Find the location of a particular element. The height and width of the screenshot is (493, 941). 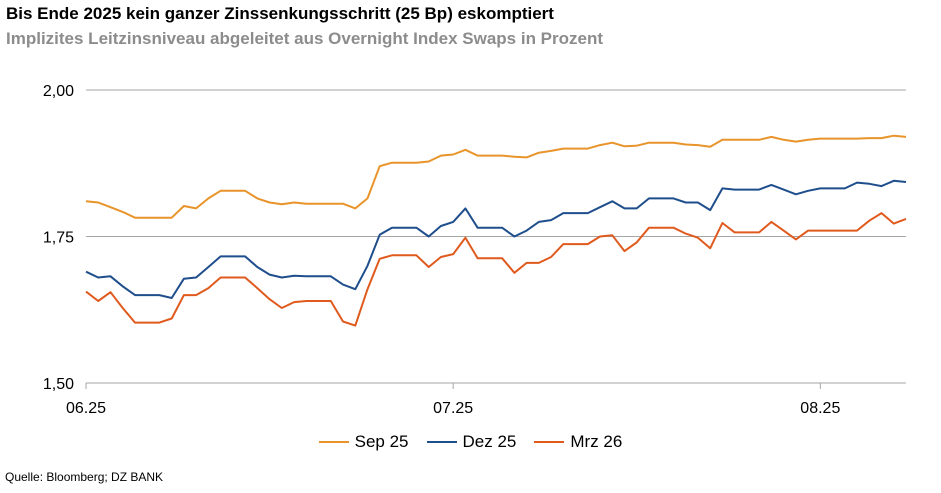

x-tick-labels: 06.25 07.25 08.25 is located at coordinates (453, 408).